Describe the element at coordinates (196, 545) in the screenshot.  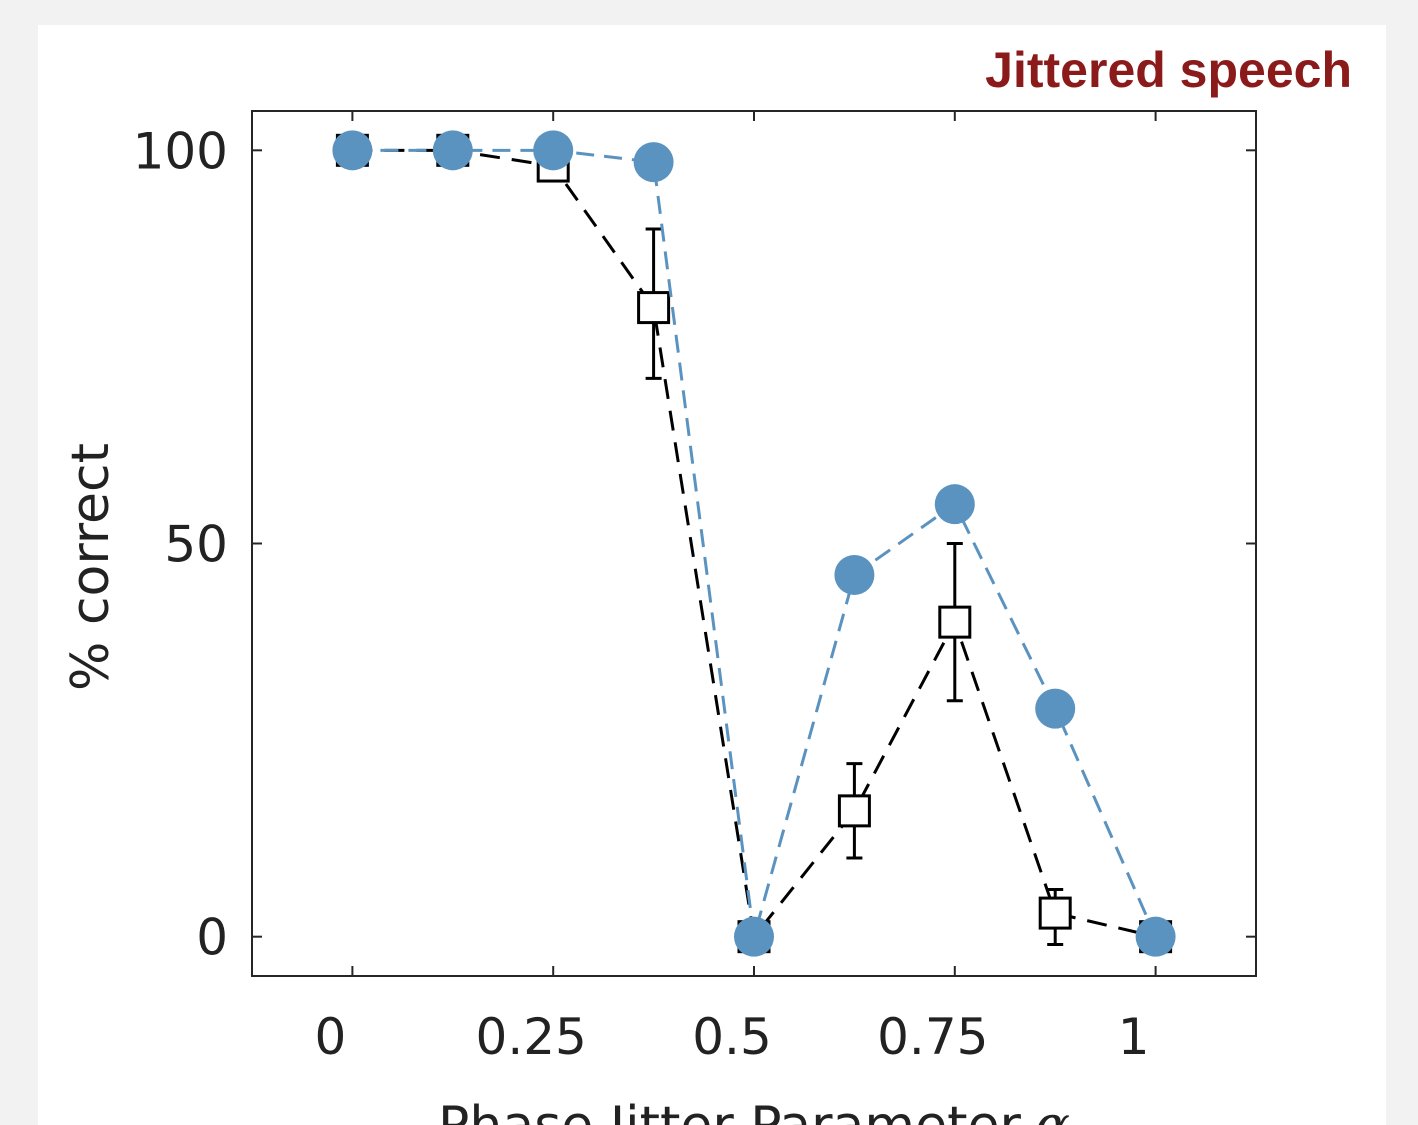
I see `y-tick-label: 50` at that location.